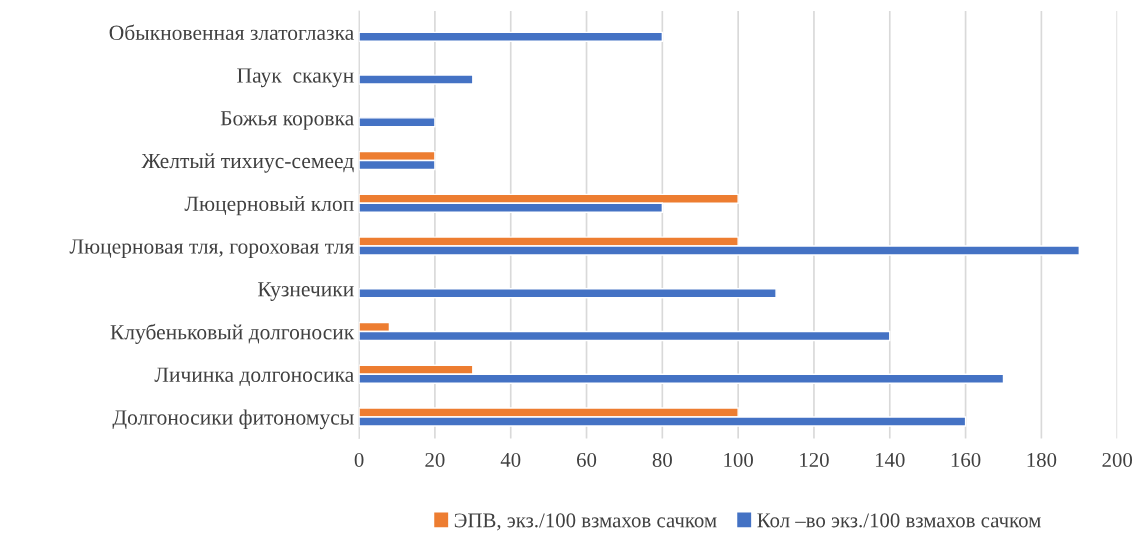  I want to click on y-tick-label: Кузнечики, so click(305, 291).